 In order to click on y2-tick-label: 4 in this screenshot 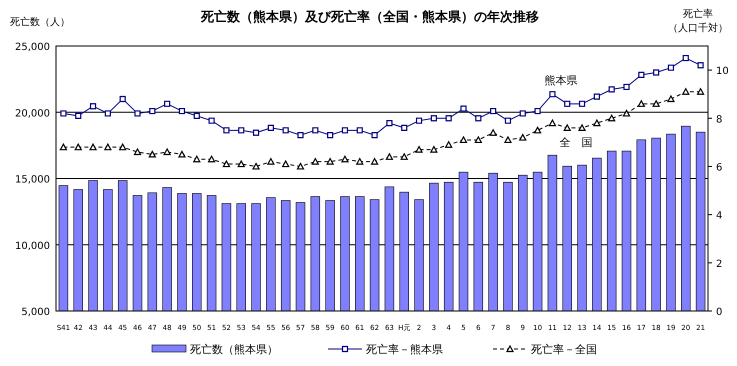, I will do `click(719, 216)`.